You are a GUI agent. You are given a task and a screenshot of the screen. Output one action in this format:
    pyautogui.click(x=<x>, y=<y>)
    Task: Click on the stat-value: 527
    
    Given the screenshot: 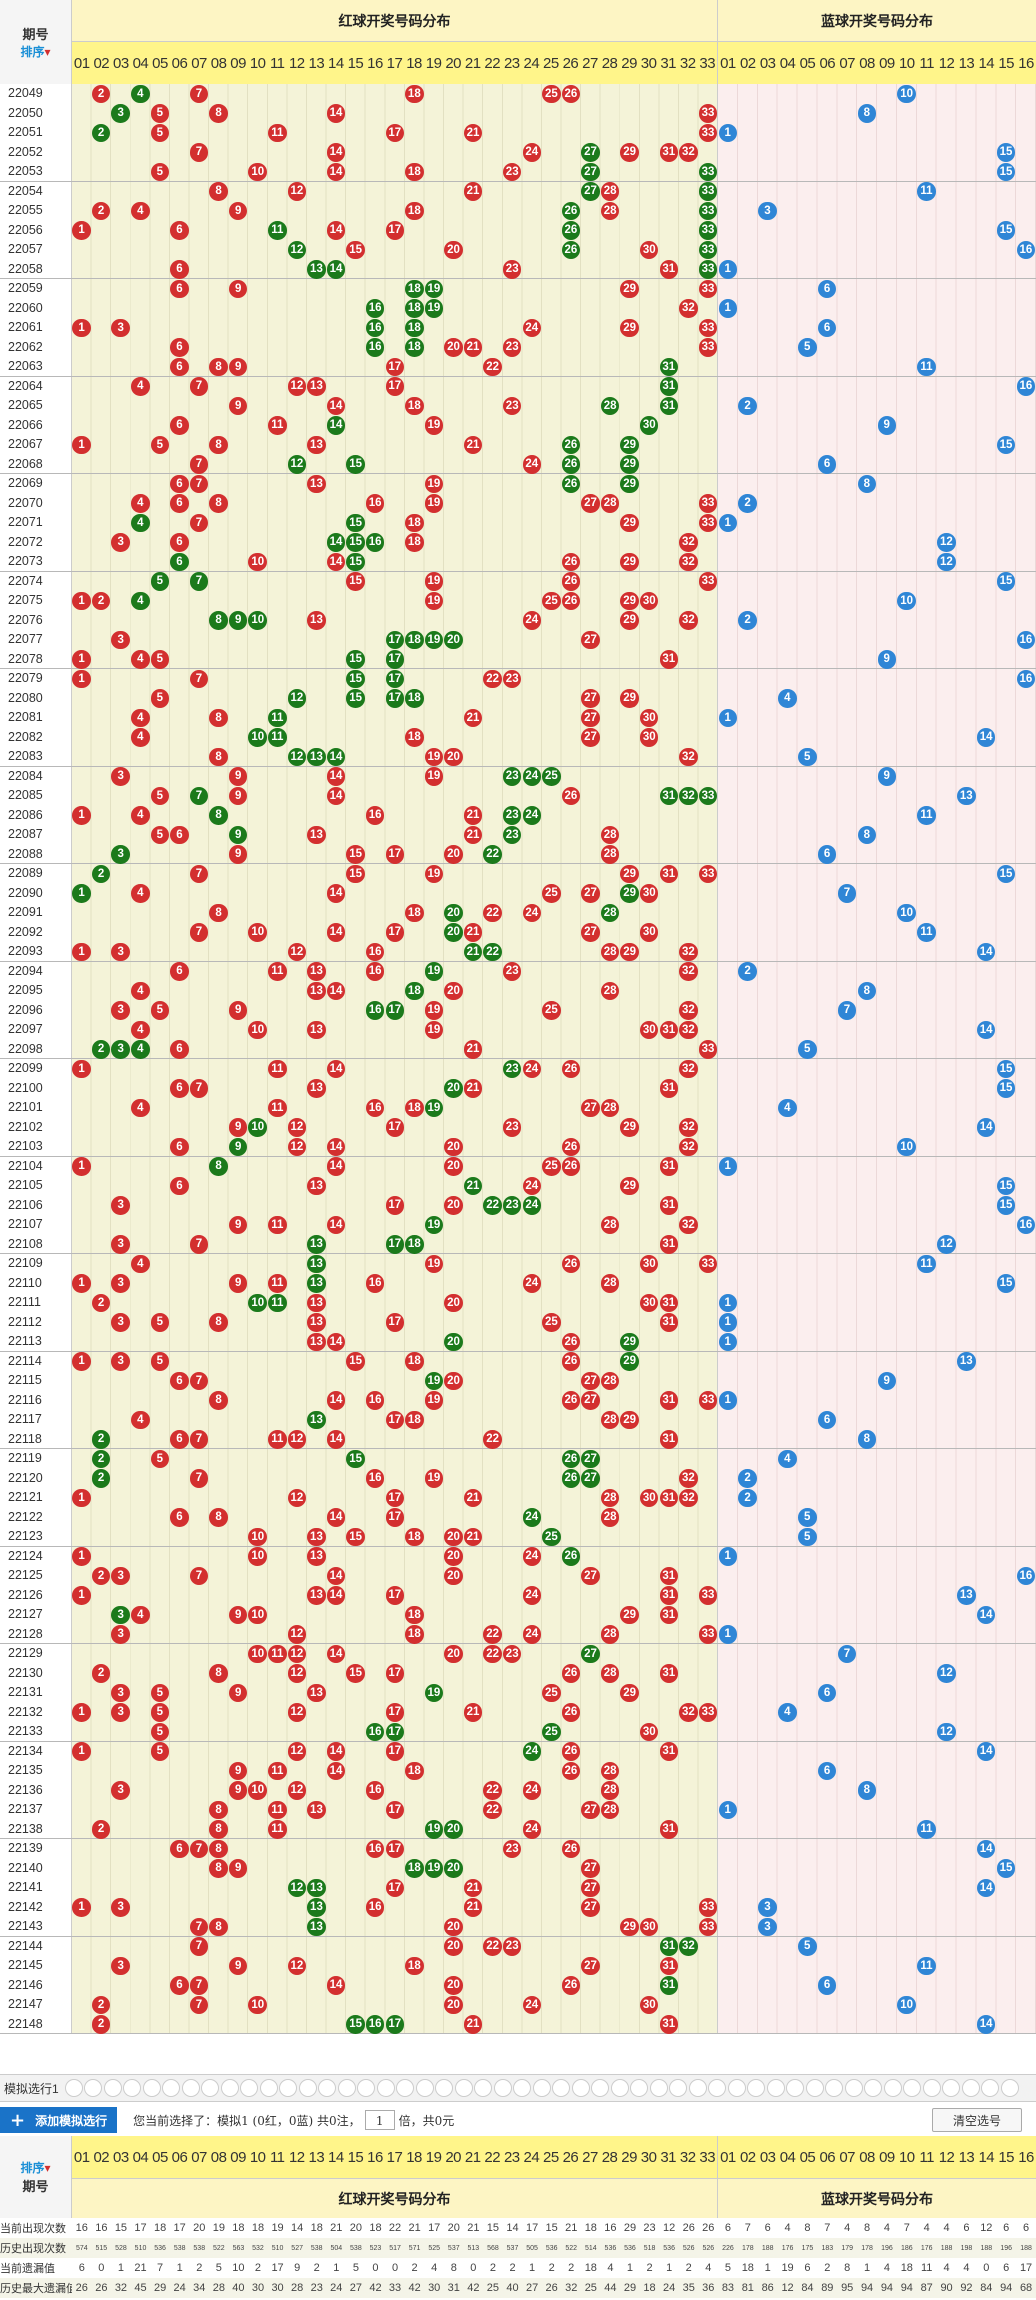 What is the action you would take?
    pyautogui.click(x=297, y=2248)
    